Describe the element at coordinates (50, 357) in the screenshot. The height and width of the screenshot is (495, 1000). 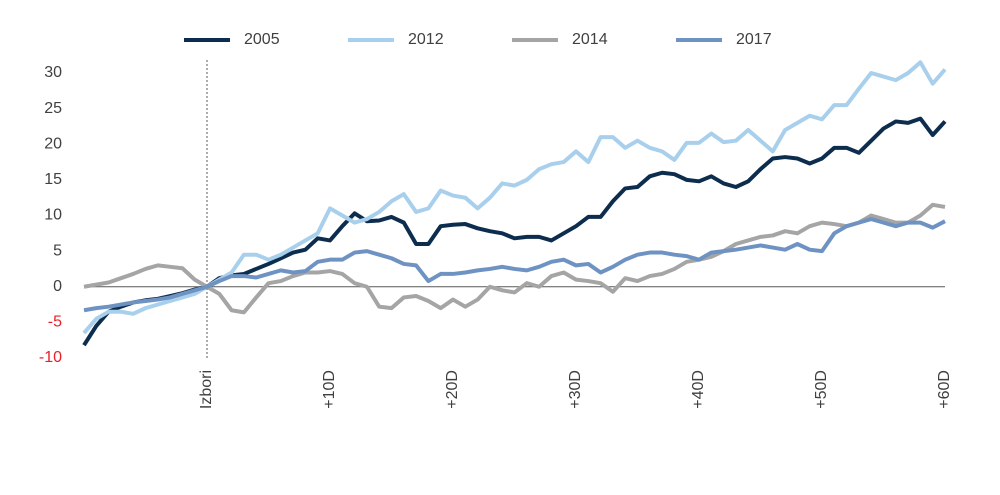
I see `y-tick-label: -10` at that location.